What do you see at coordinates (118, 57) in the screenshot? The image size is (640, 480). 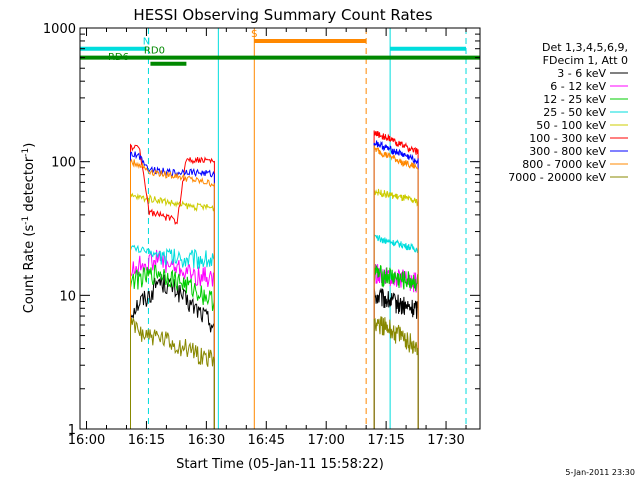 I see `state-label-rd6: RD6` at bounding box center [118, 57].